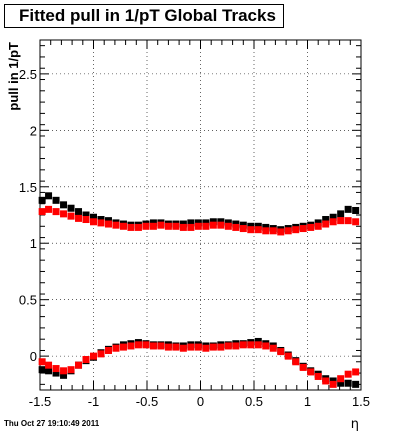 The height and width of the screenshot is (433, 400). I want to click on timestamp-footer: Thu Oct 27 19:10:49 2011, so click(52, 423).